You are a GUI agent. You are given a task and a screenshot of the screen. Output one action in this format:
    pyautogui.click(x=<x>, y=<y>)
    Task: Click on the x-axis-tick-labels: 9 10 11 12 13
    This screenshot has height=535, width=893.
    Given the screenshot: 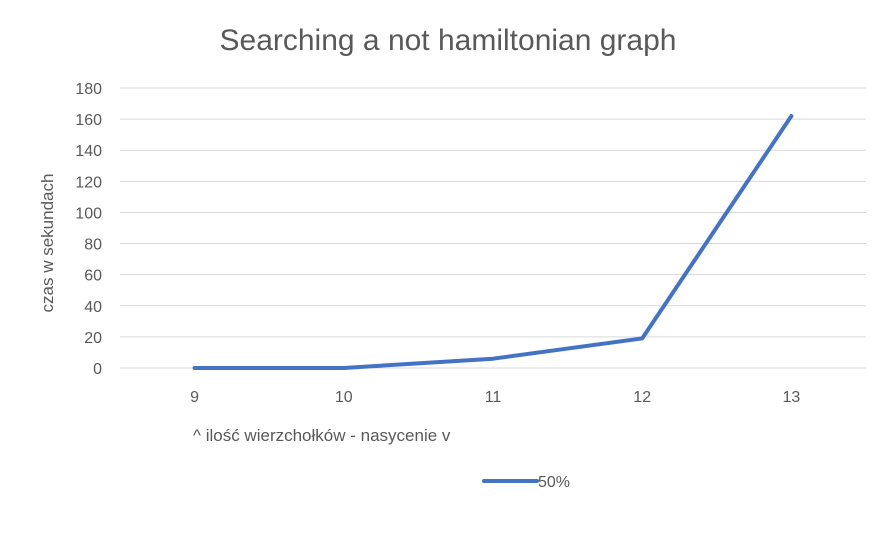 What is the action you would take?
    pyautogui.click(x=495, y=397)
    